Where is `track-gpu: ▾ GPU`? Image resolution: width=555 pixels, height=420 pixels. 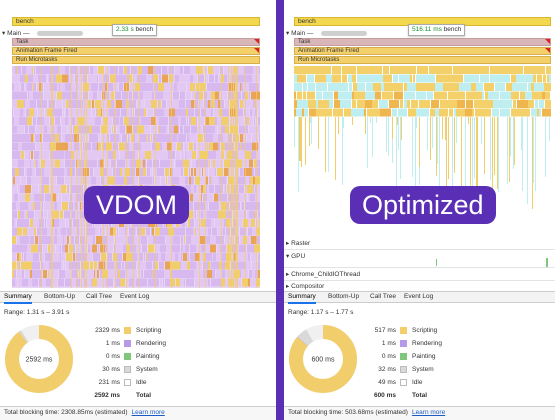
track-gpu: ▾ GPU is located at coordinates (296, 256).